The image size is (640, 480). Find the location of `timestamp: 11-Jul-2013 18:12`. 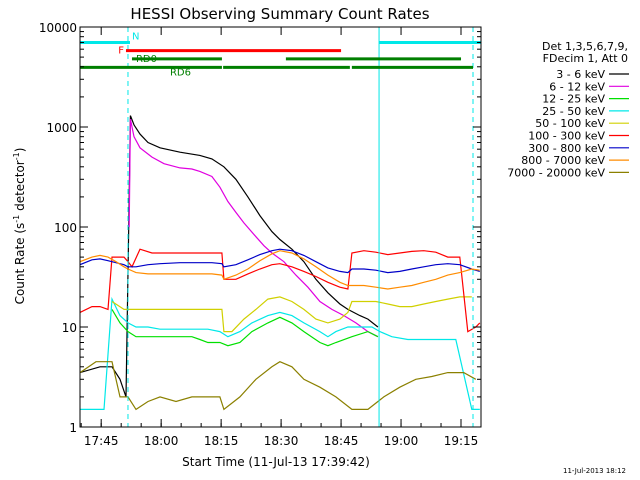

timestamp: 11-Jul-2013 18:12 is located at coordinates (594, 471).